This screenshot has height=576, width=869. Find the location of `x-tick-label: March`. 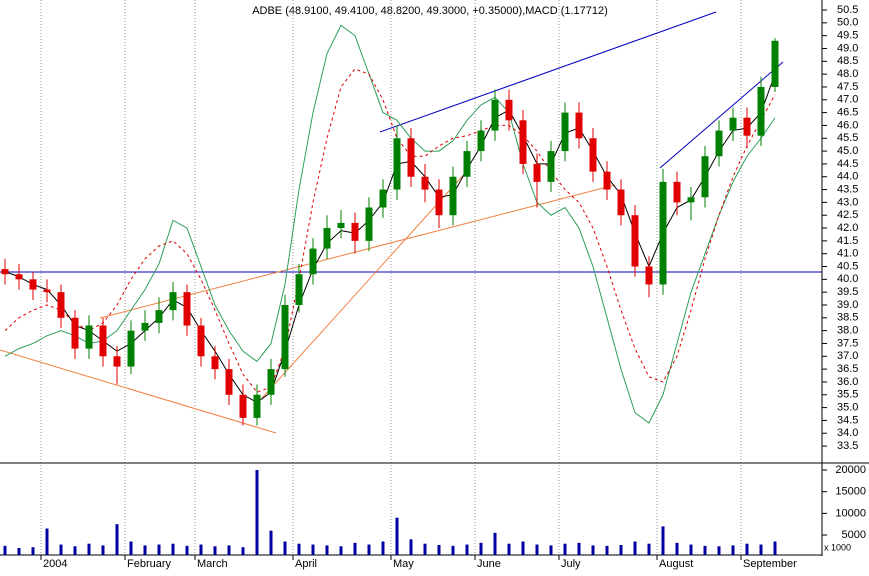

x-tick-label: March is located at coordinates (212, 564).